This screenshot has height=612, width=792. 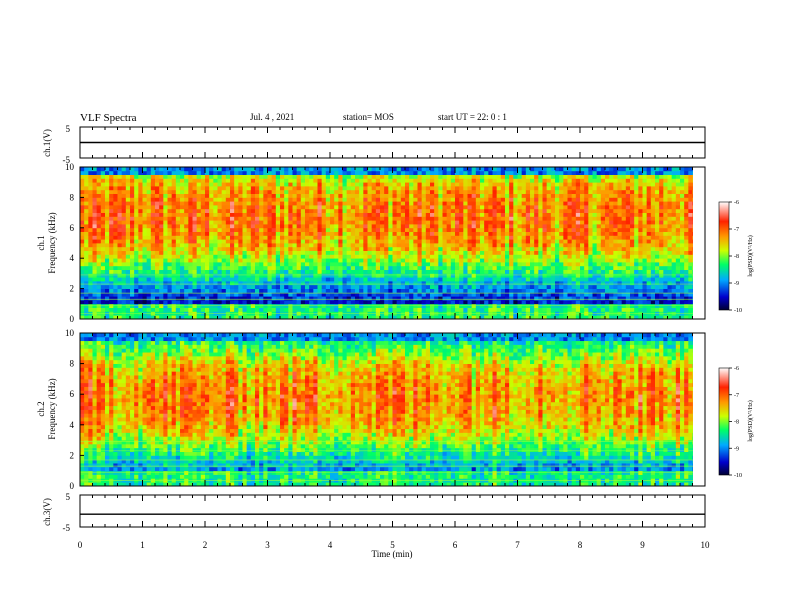 What do you see at coordinates (580, 545) in the screenshot?
I see `x-tick-label-8: 8` at bounding box center [580, 545].